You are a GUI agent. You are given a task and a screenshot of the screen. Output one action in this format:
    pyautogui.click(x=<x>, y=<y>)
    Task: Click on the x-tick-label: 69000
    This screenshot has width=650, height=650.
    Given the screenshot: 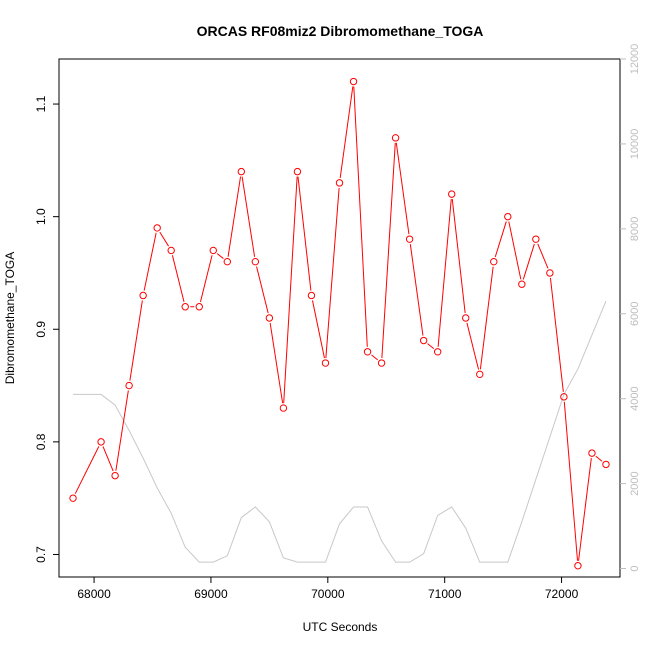 What is the action you would take?
    pyautogui.click(x=211, y=594)
    